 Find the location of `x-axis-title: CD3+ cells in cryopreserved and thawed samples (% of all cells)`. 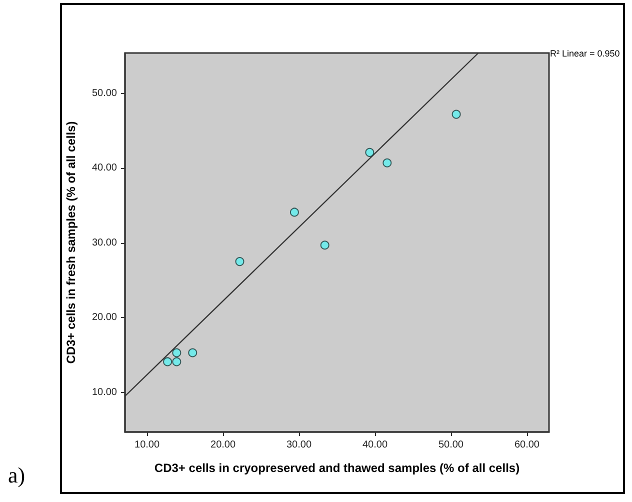

x-axis-title: CD3+ cells in cryopreserved and thawed samples (% of all cells) is located at coordinates (337, 468).